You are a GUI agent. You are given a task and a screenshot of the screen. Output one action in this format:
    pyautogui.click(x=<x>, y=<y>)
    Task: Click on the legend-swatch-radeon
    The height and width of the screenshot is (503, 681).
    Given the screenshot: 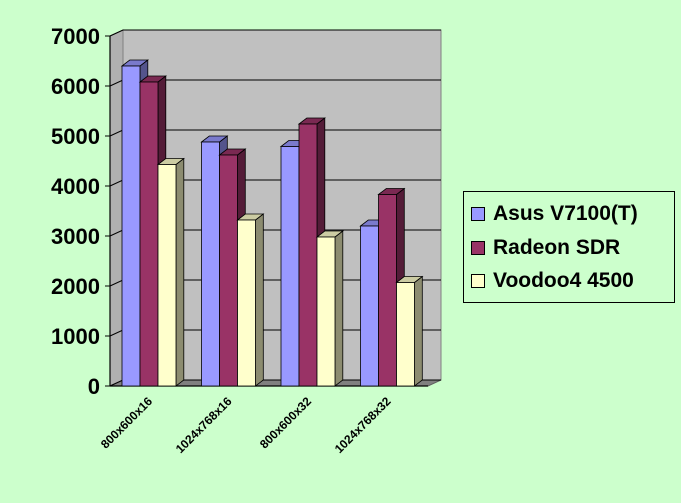 What is the action you would take?
    pyautogui.click(x=478, y=248)
    